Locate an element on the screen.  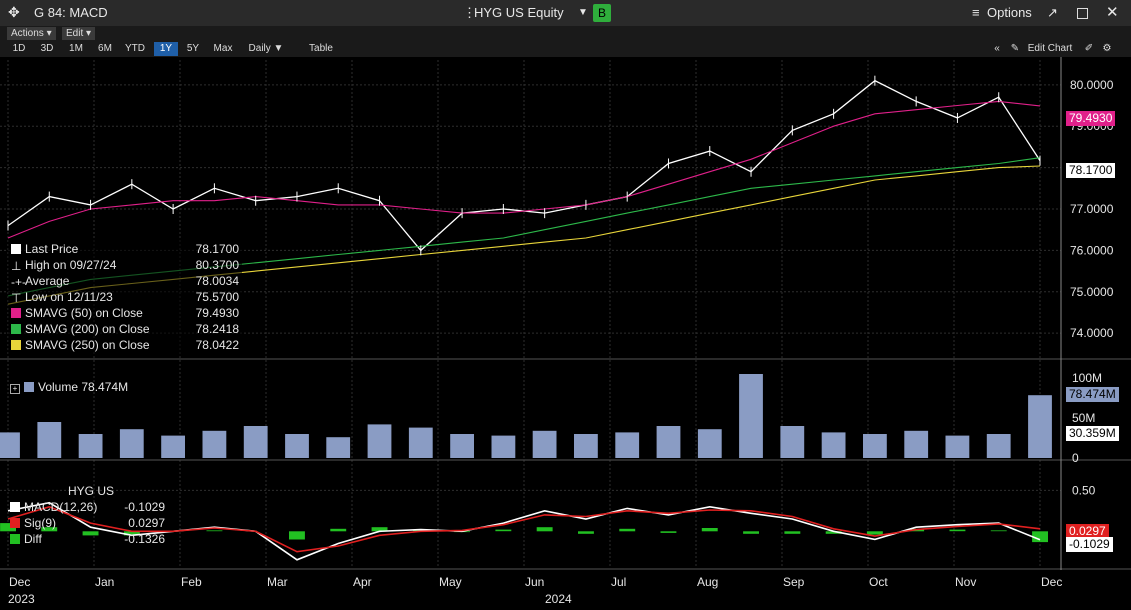
security-dropdown-icon: ▼ is located at coordinates (583, 12).